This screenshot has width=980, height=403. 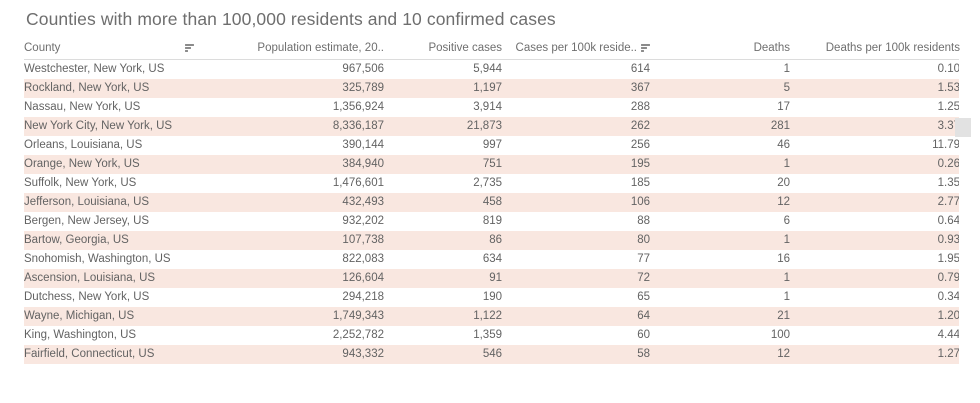 What do you see at coordinates (720, 316) in the screenshot?
I see `cell-deaths: 21` at bounding box center [720, 316].